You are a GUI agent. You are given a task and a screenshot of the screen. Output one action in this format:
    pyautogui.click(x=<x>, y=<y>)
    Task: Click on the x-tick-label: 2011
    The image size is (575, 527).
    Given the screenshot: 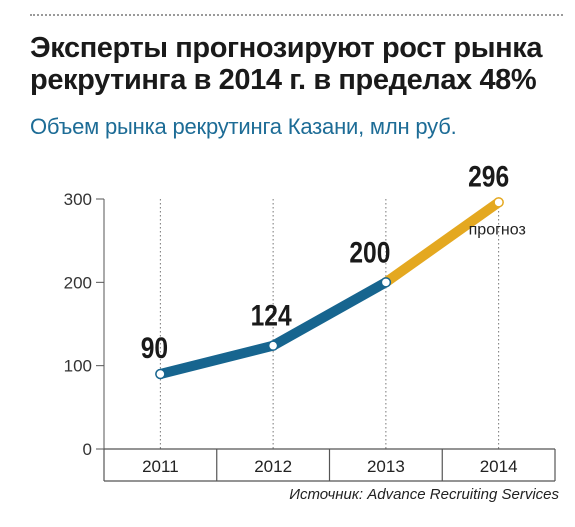 What is the action you would take?
    pyautogui.click(x=160, y=466)
    